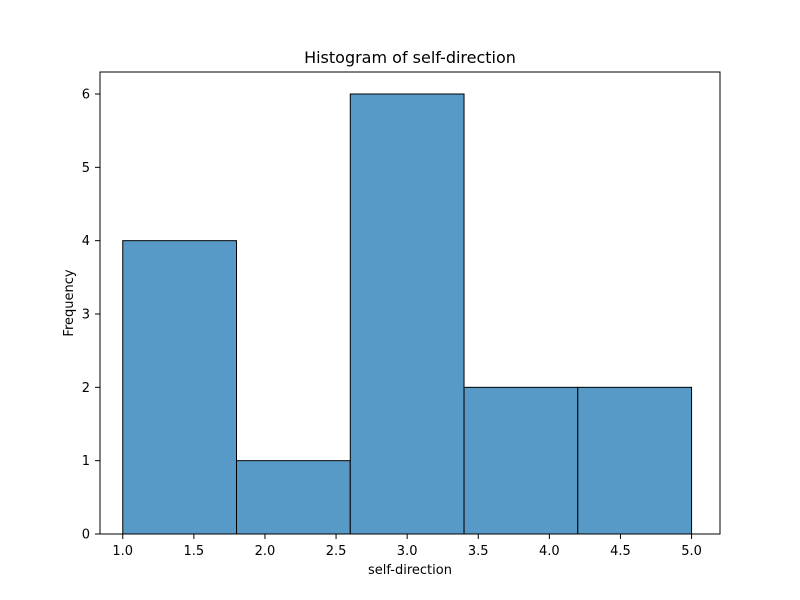 This screenshot has width=800, height=600. I want to click on y-axis-ticks: 0 1 2 3 4 5 6, so click(91, 315).